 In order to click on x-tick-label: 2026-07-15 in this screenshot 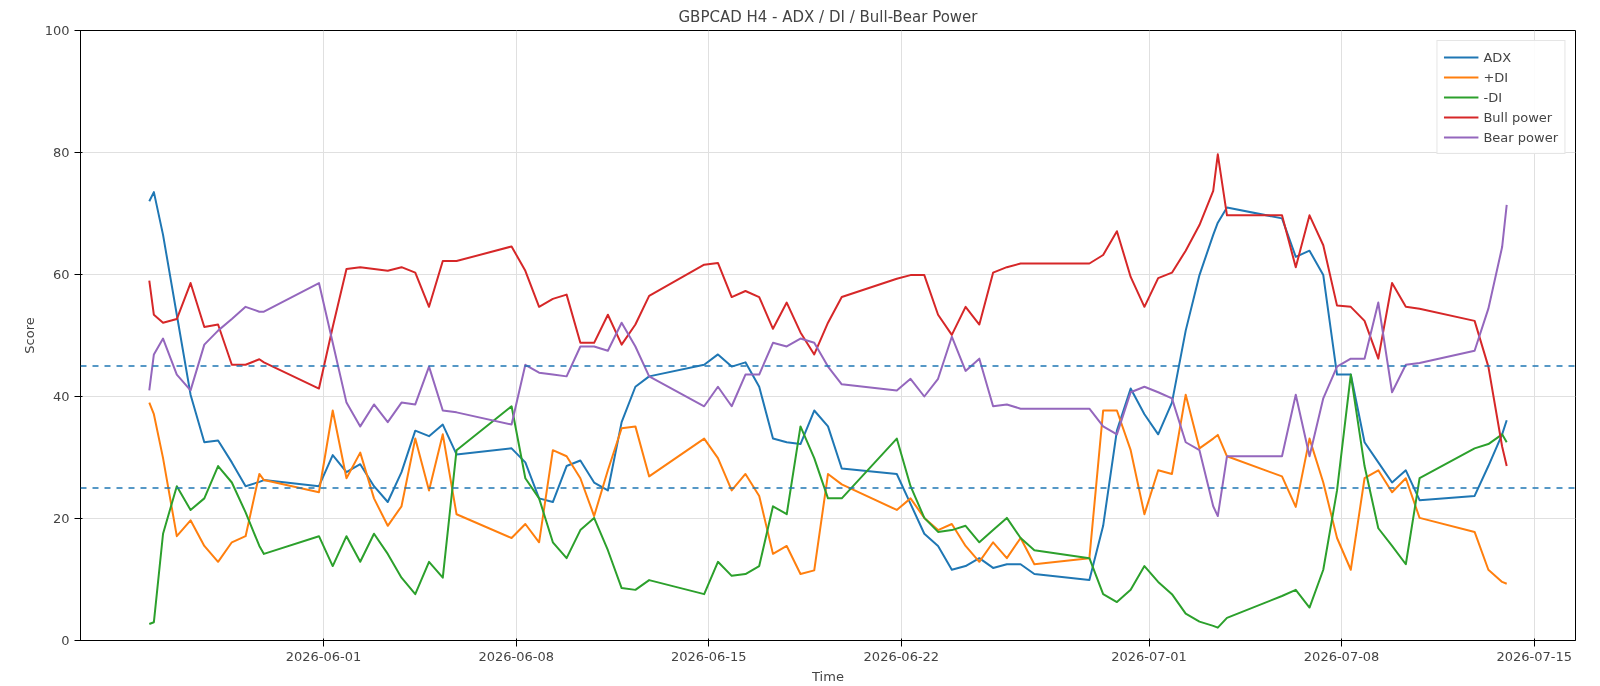, I will do `click(1534, 656)`.